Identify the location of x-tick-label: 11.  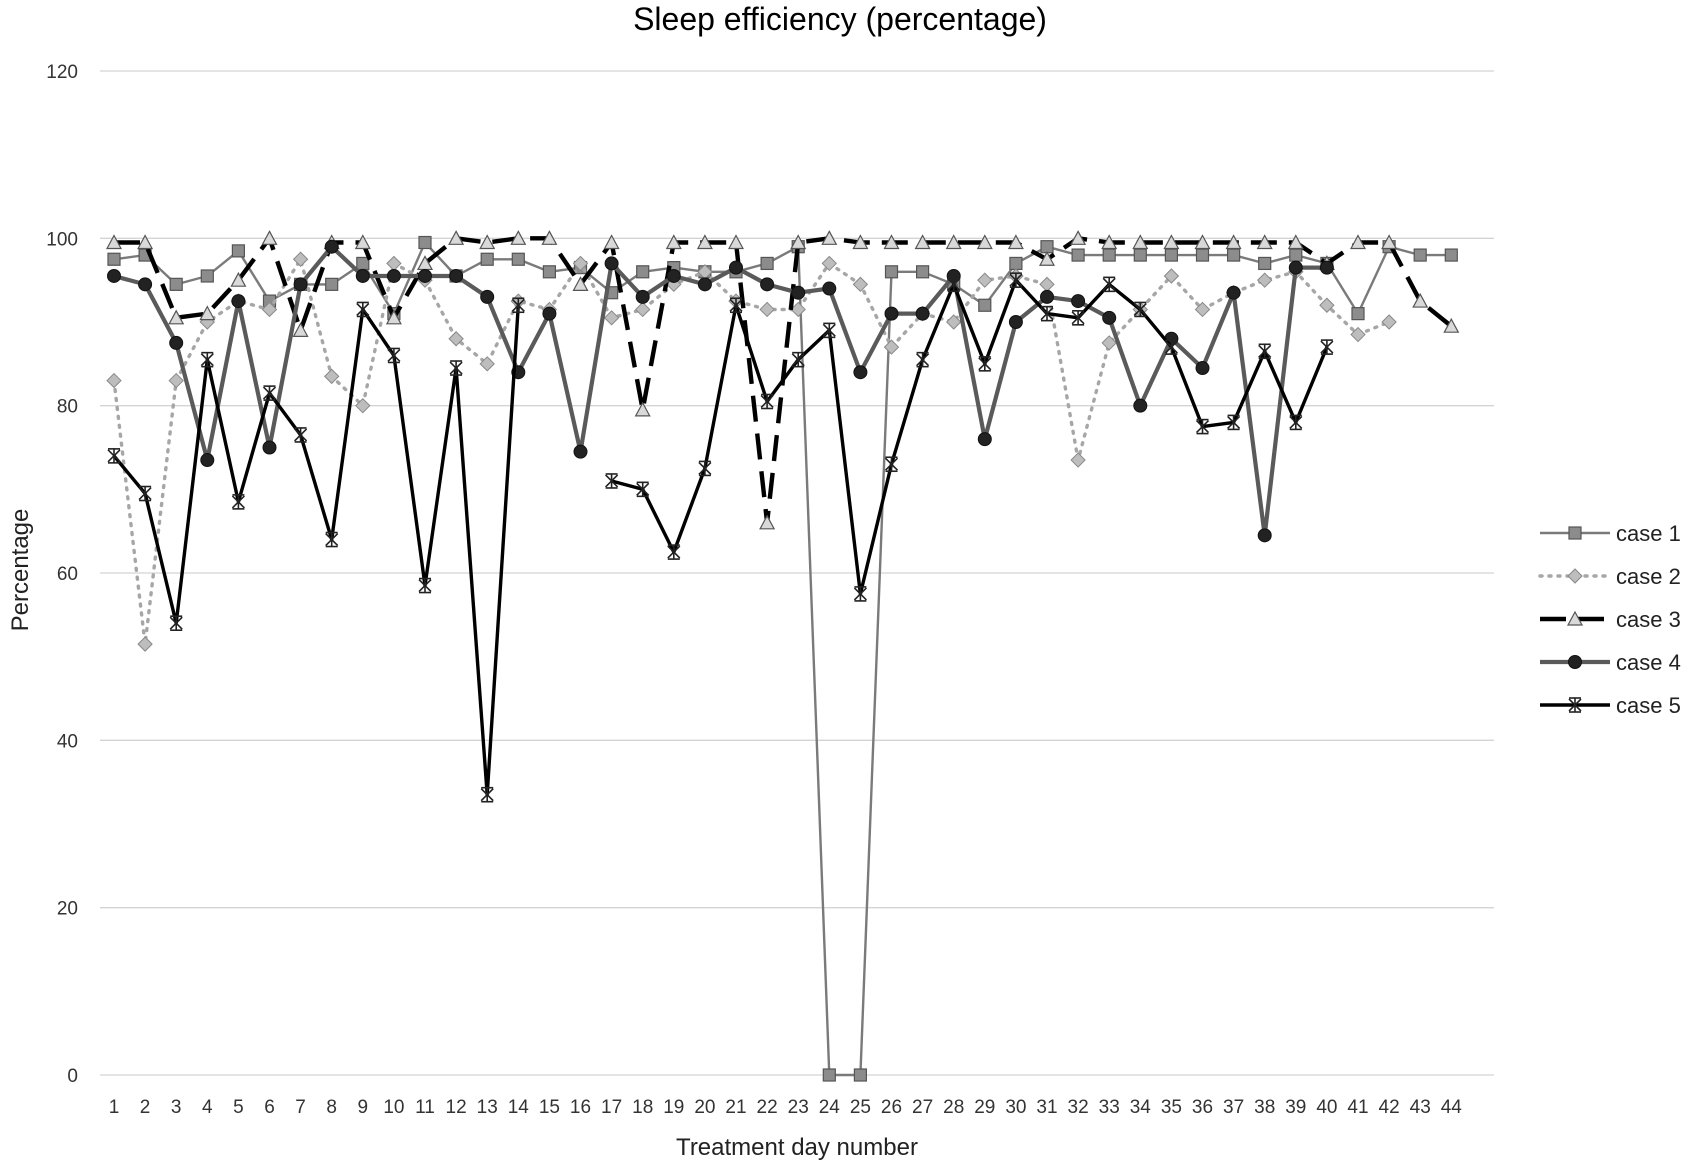
(425, 1107).